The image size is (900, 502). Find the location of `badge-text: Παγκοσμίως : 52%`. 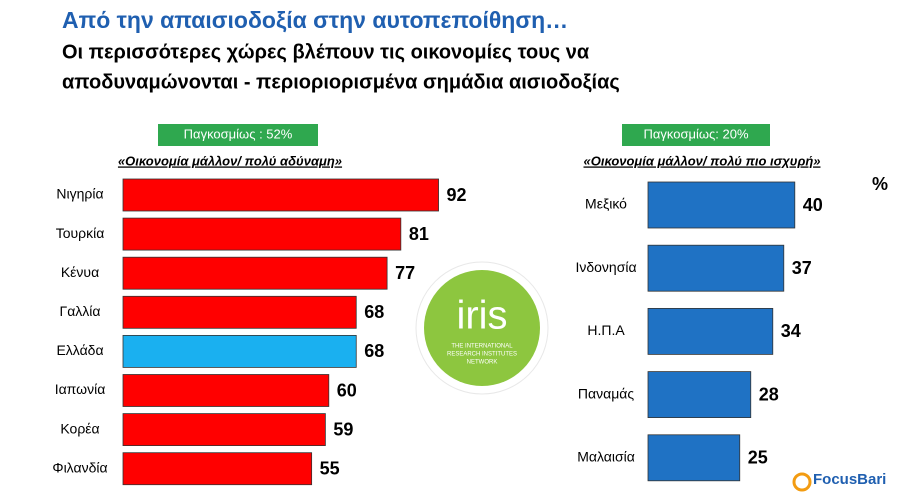

badge-text: Παγκοσμίως : 52% is located at coordinates (238, 133).